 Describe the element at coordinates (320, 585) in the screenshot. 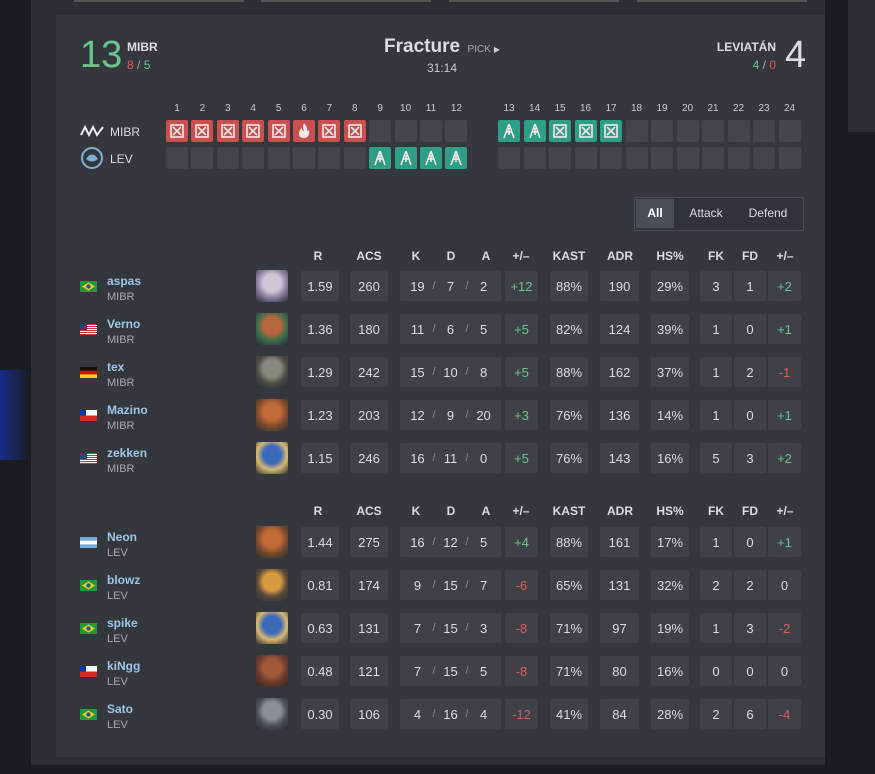

I see `stat-cell: 0.81` at that location.